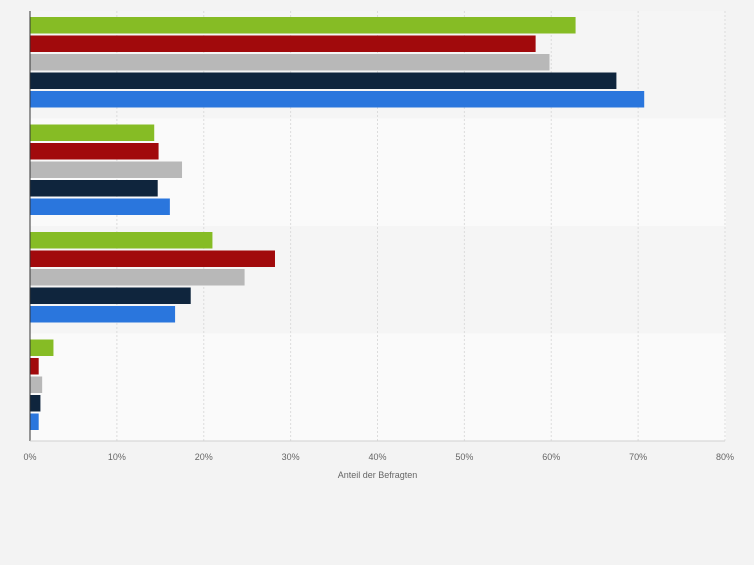  Describe the element at coordinates (464, 457) in the screenshot. I see `x-tick-label: 50%` at that location.